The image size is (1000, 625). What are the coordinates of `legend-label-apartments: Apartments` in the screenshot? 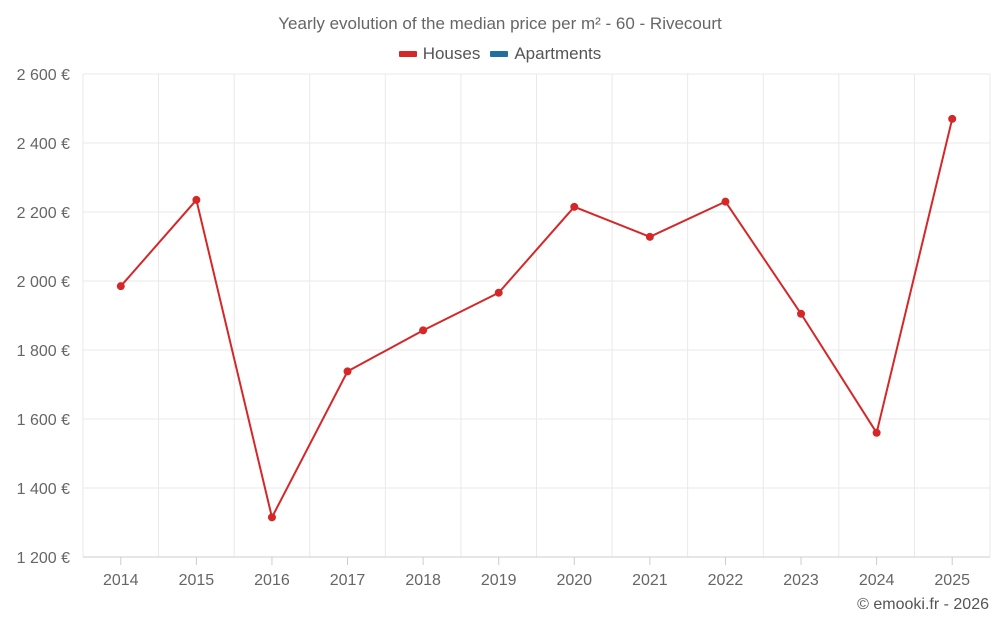 It's located at (558, 53).